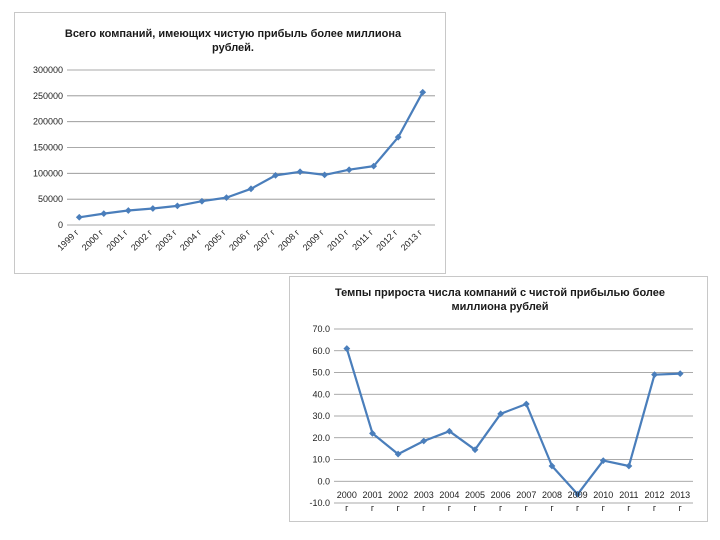 The width and height of the screenshot is (720, 540). What do you see at coordinates (449, 495) in the screenshot?
I see `growth-x-tick-label: 2004` at bounding box center [449, 495].